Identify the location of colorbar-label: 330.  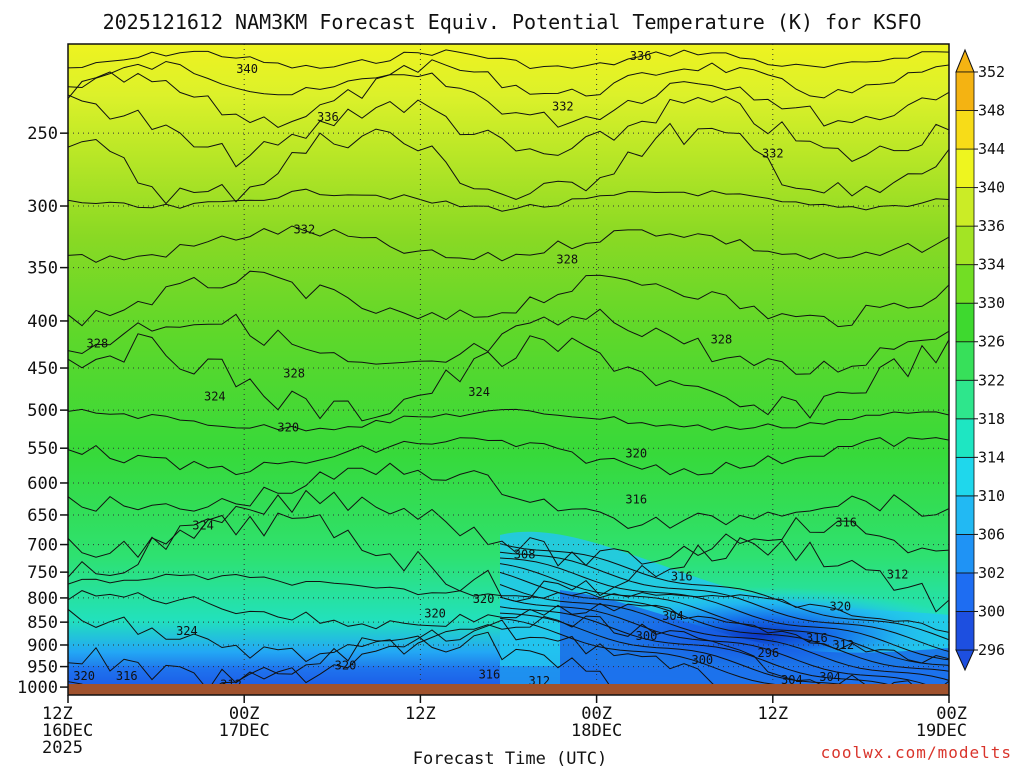
(991, 303).